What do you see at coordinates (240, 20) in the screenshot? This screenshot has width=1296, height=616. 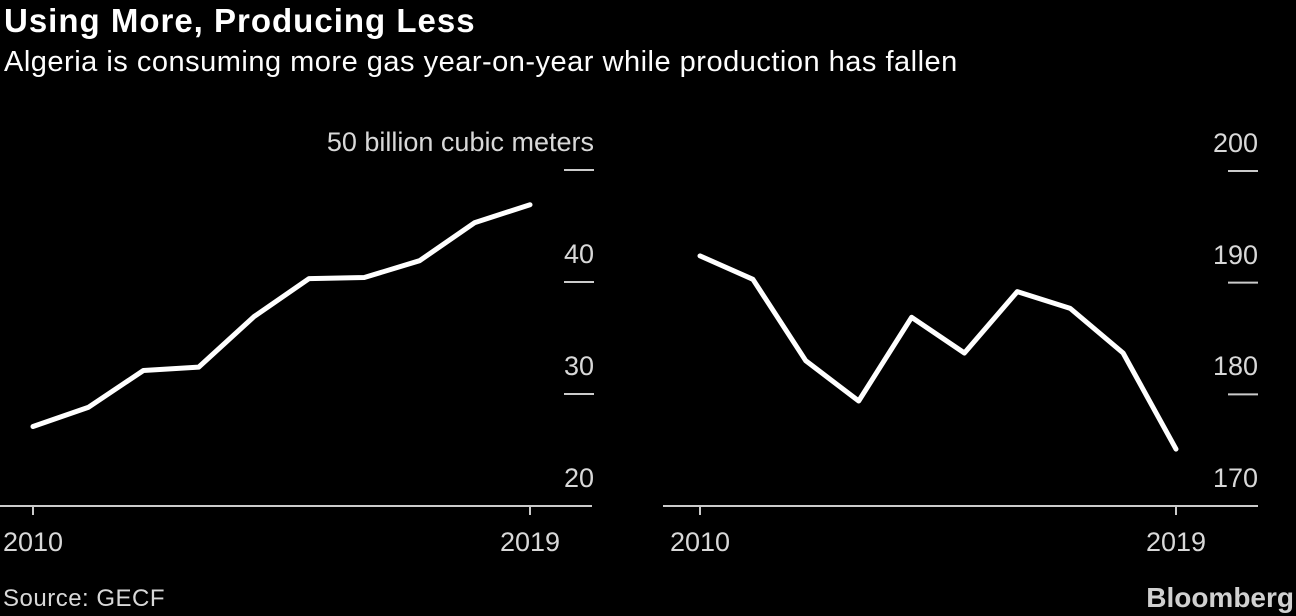 I see `chart-title: Using More, Producing Less` at bounding box center [240, 20].